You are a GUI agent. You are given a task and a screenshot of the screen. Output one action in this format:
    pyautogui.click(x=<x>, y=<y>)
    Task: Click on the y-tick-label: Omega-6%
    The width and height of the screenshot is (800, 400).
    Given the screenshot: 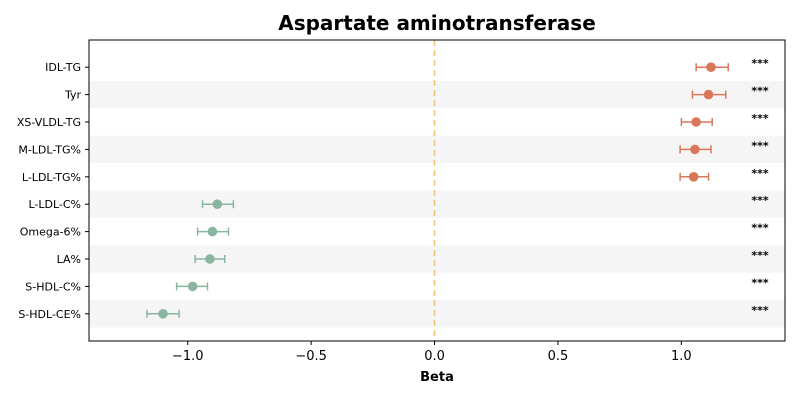 What is the action you would take?
    pyautogui.click(x=50, y=232)
    